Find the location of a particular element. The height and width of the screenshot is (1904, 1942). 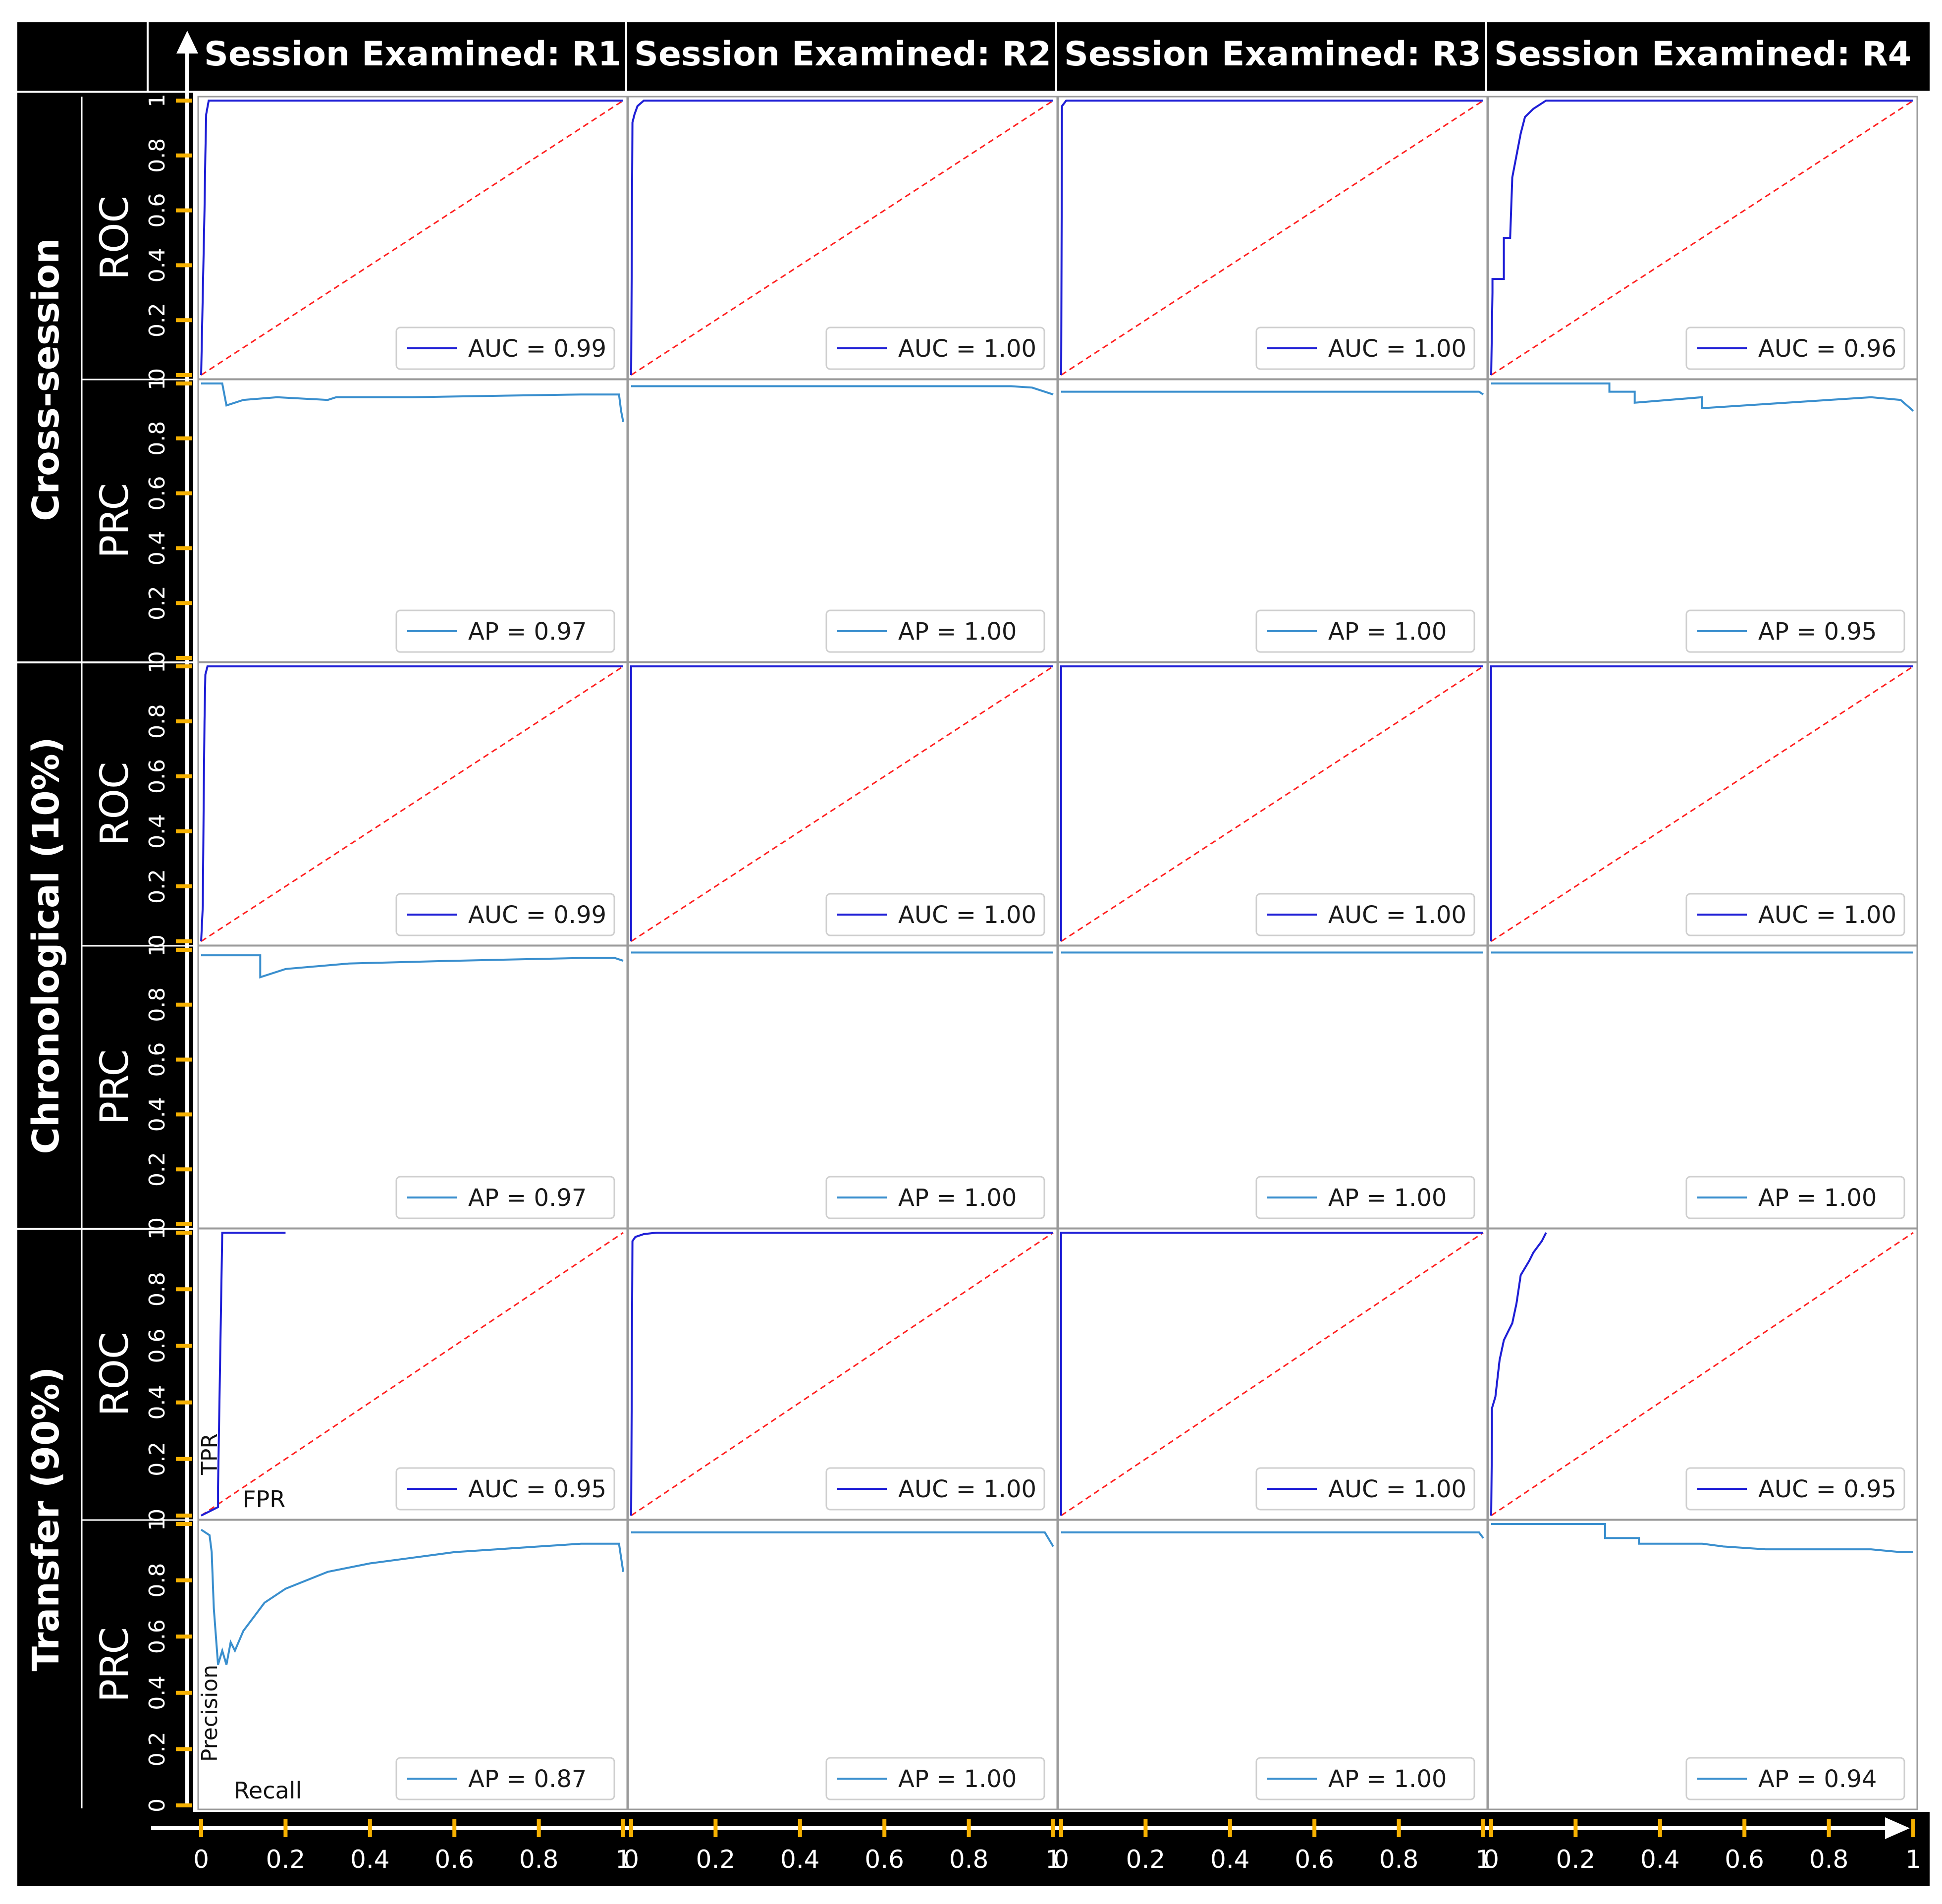

panel-transfer-90--r4-prc: AP = 0.94 is located at coordinates (1702, 1664).